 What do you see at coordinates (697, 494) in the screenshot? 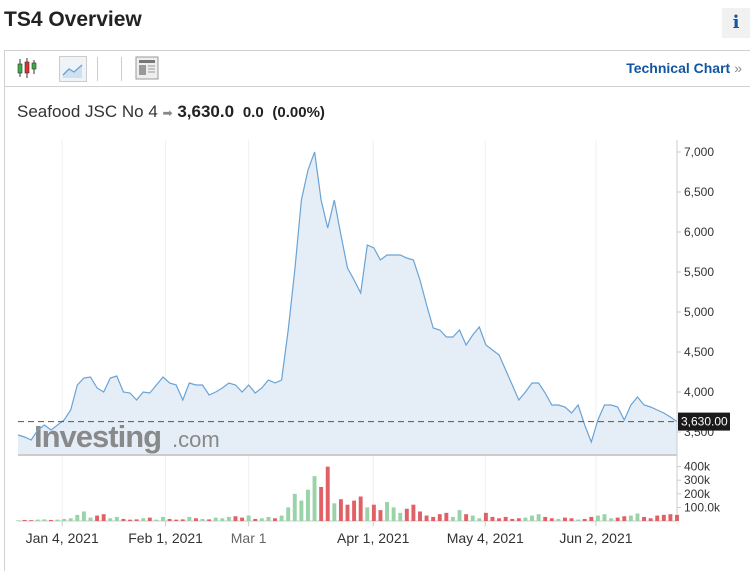
I see `volume-tick-label: 200k` at bounding box center [697, 494].